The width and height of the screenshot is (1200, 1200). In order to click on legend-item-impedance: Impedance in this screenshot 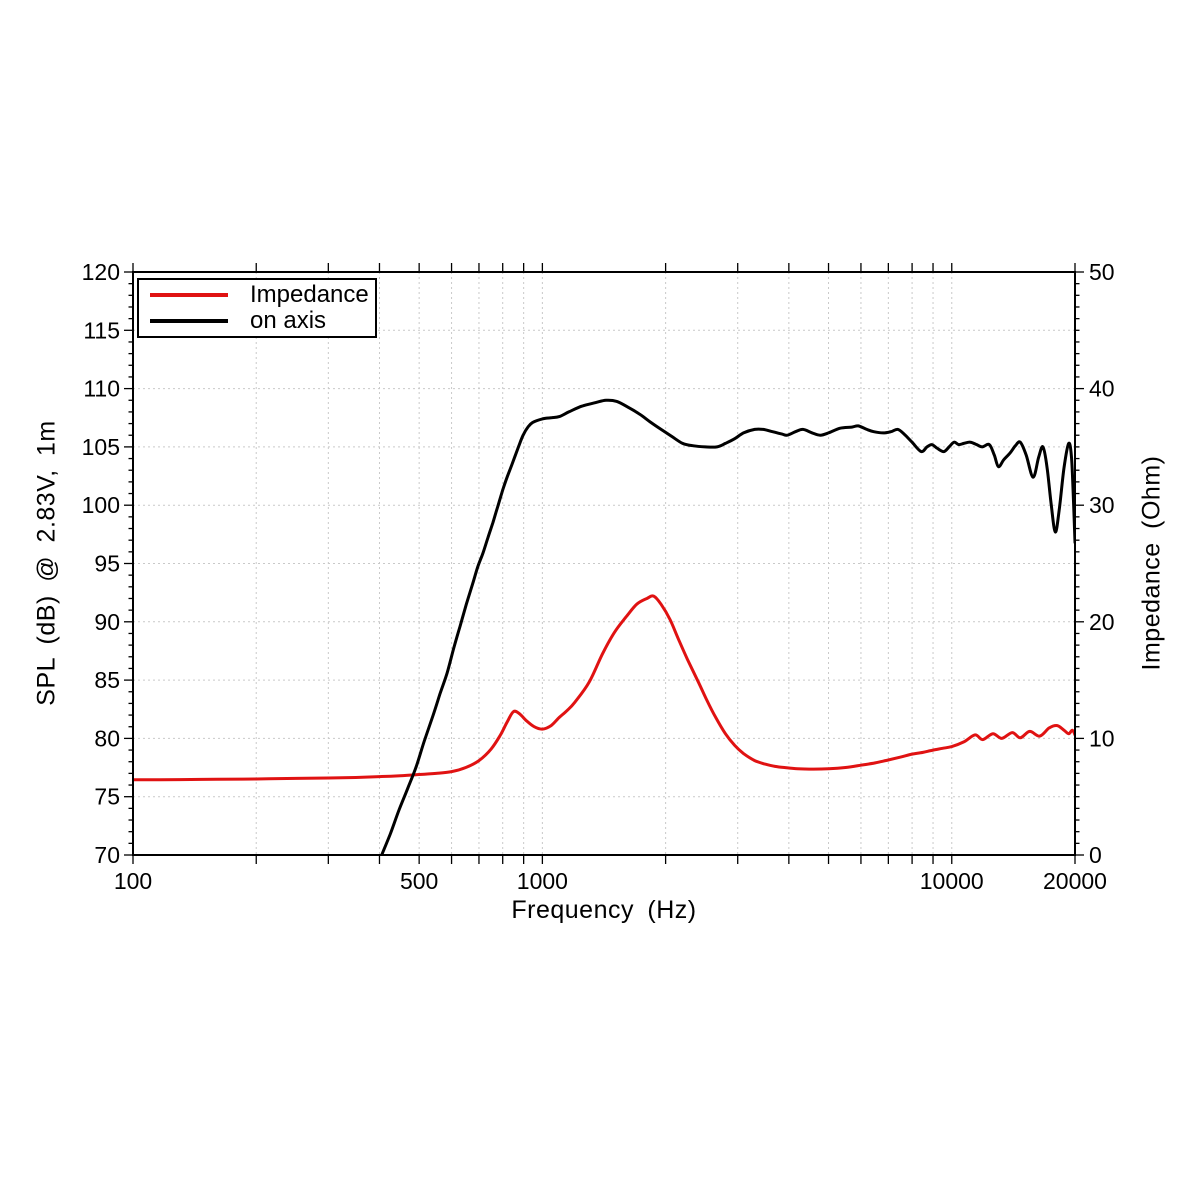, I will do `click(257, 294)`.